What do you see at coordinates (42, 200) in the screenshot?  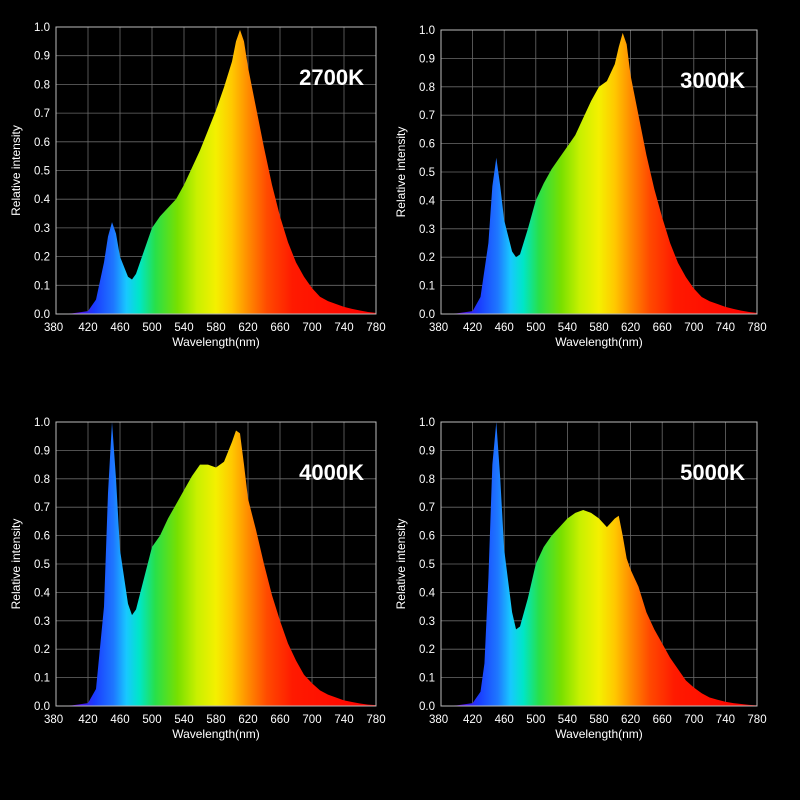 I see `y-tick-label: 0.4` at bounding box center [42, 200].